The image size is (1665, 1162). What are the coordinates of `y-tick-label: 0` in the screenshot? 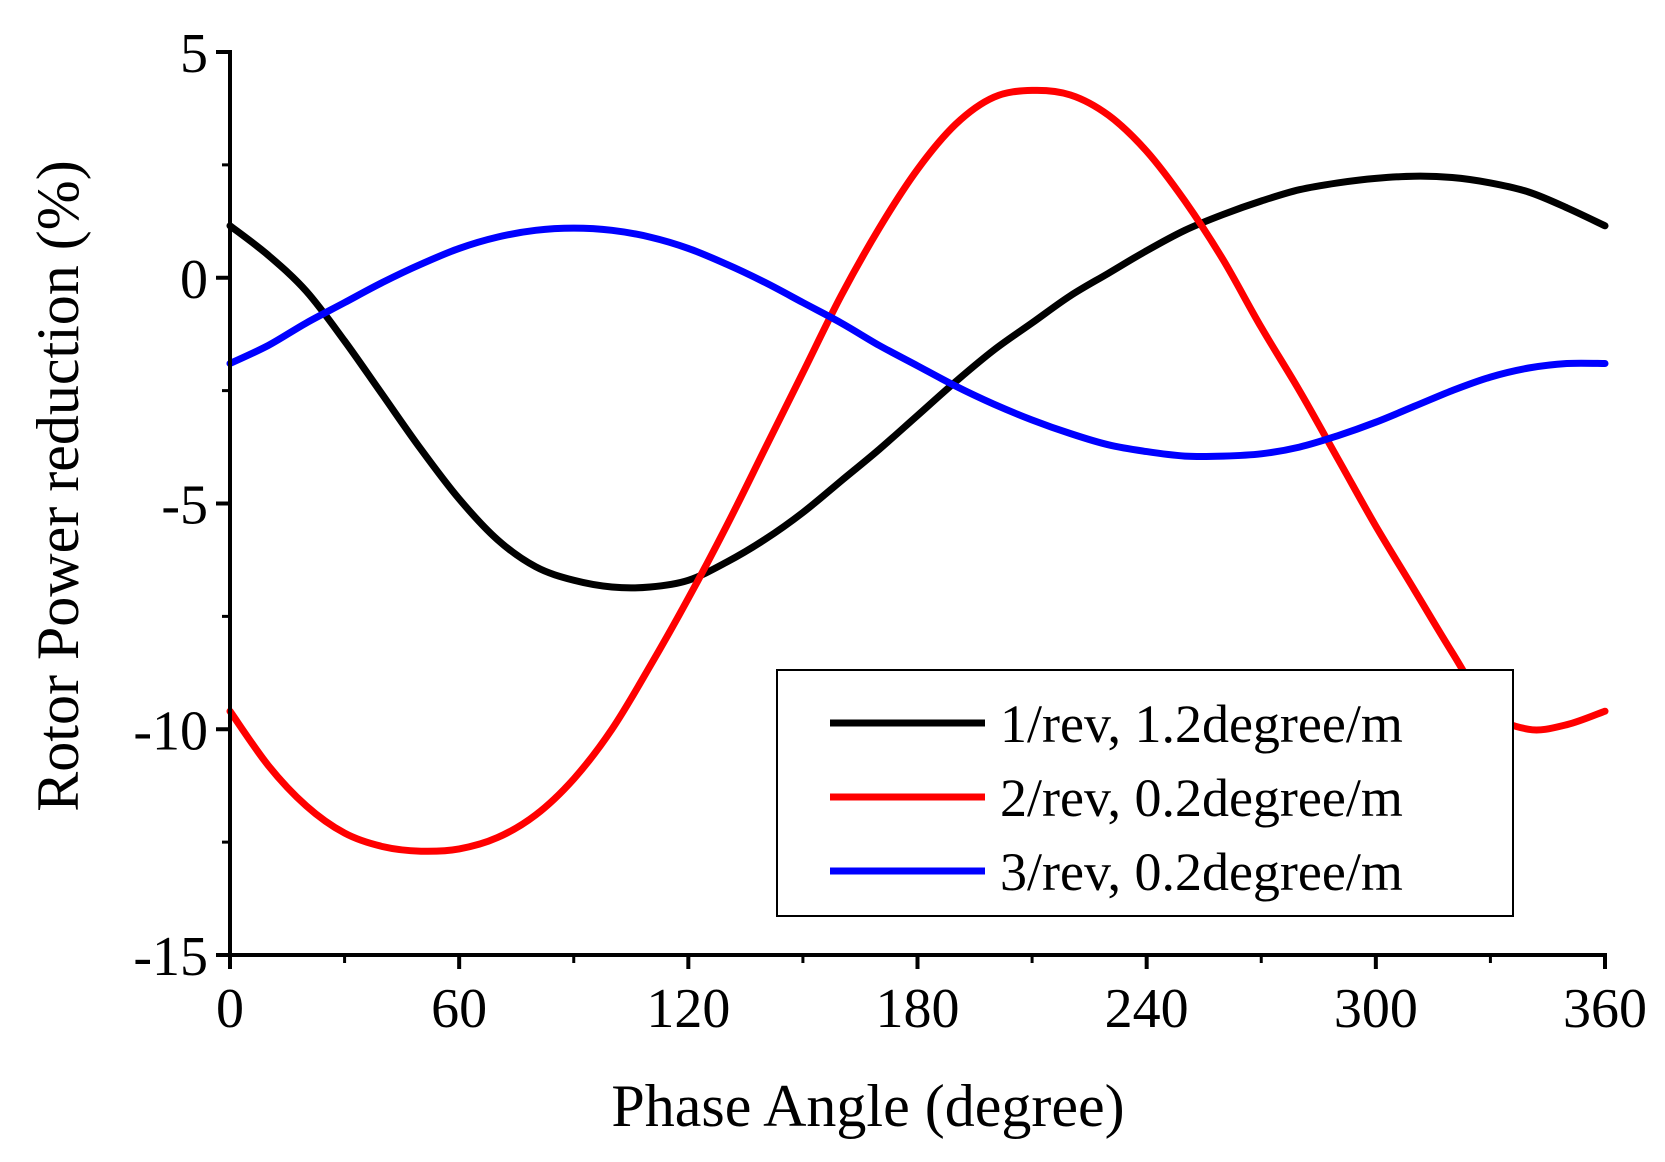 It's located at (194, 280).